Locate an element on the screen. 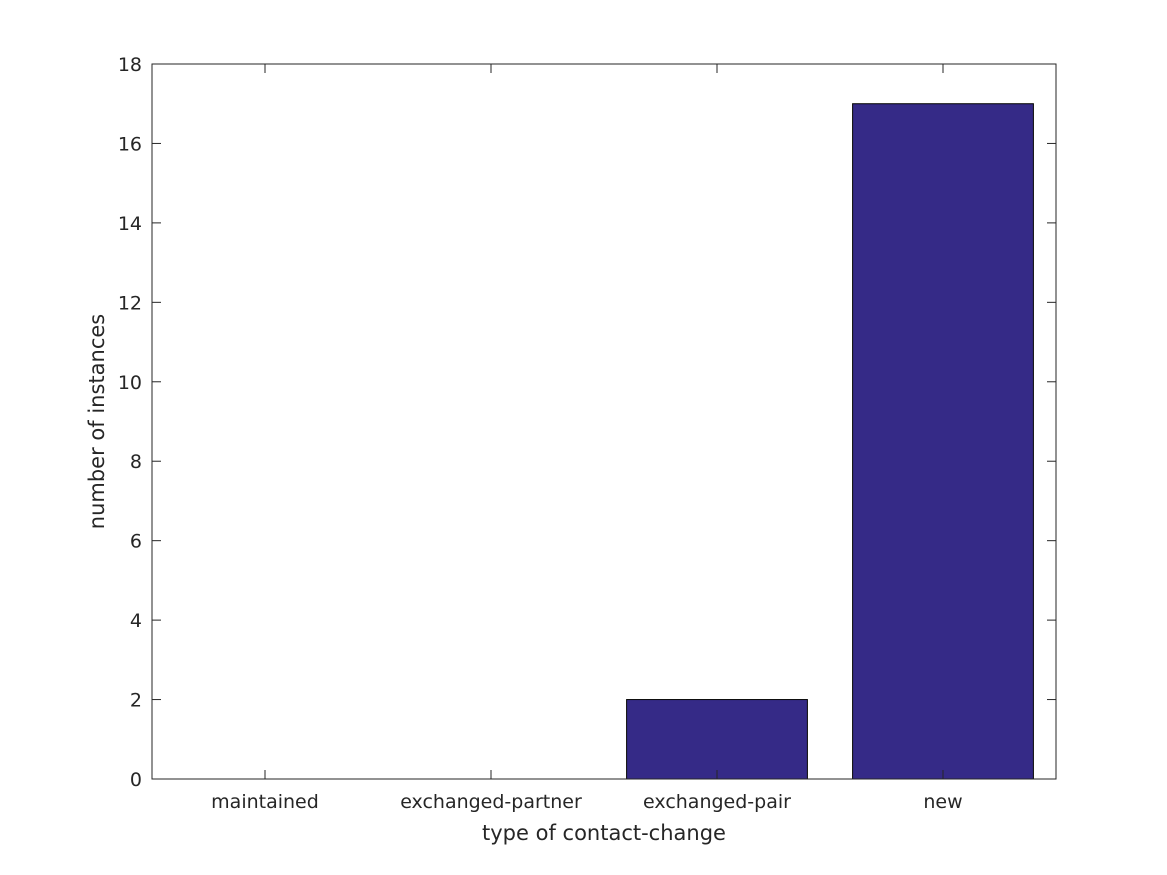  y-tick-label-16: 16 is located at coordinates (130, 144).